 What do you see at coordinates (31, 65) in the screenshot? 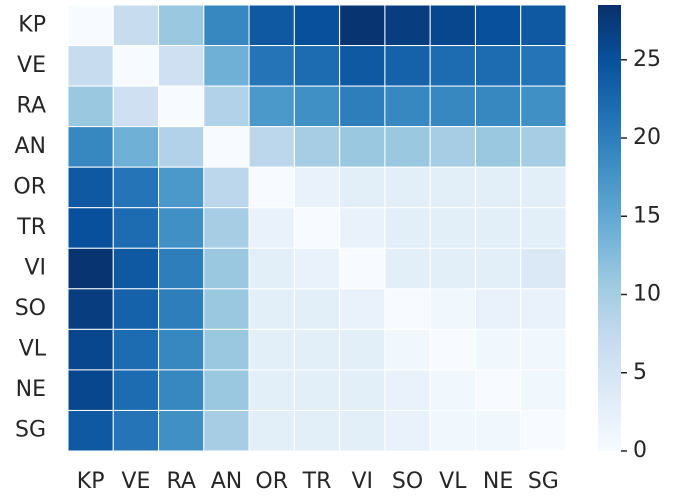
I see `y-tick-label: VE` at bounding box center [31, 65].